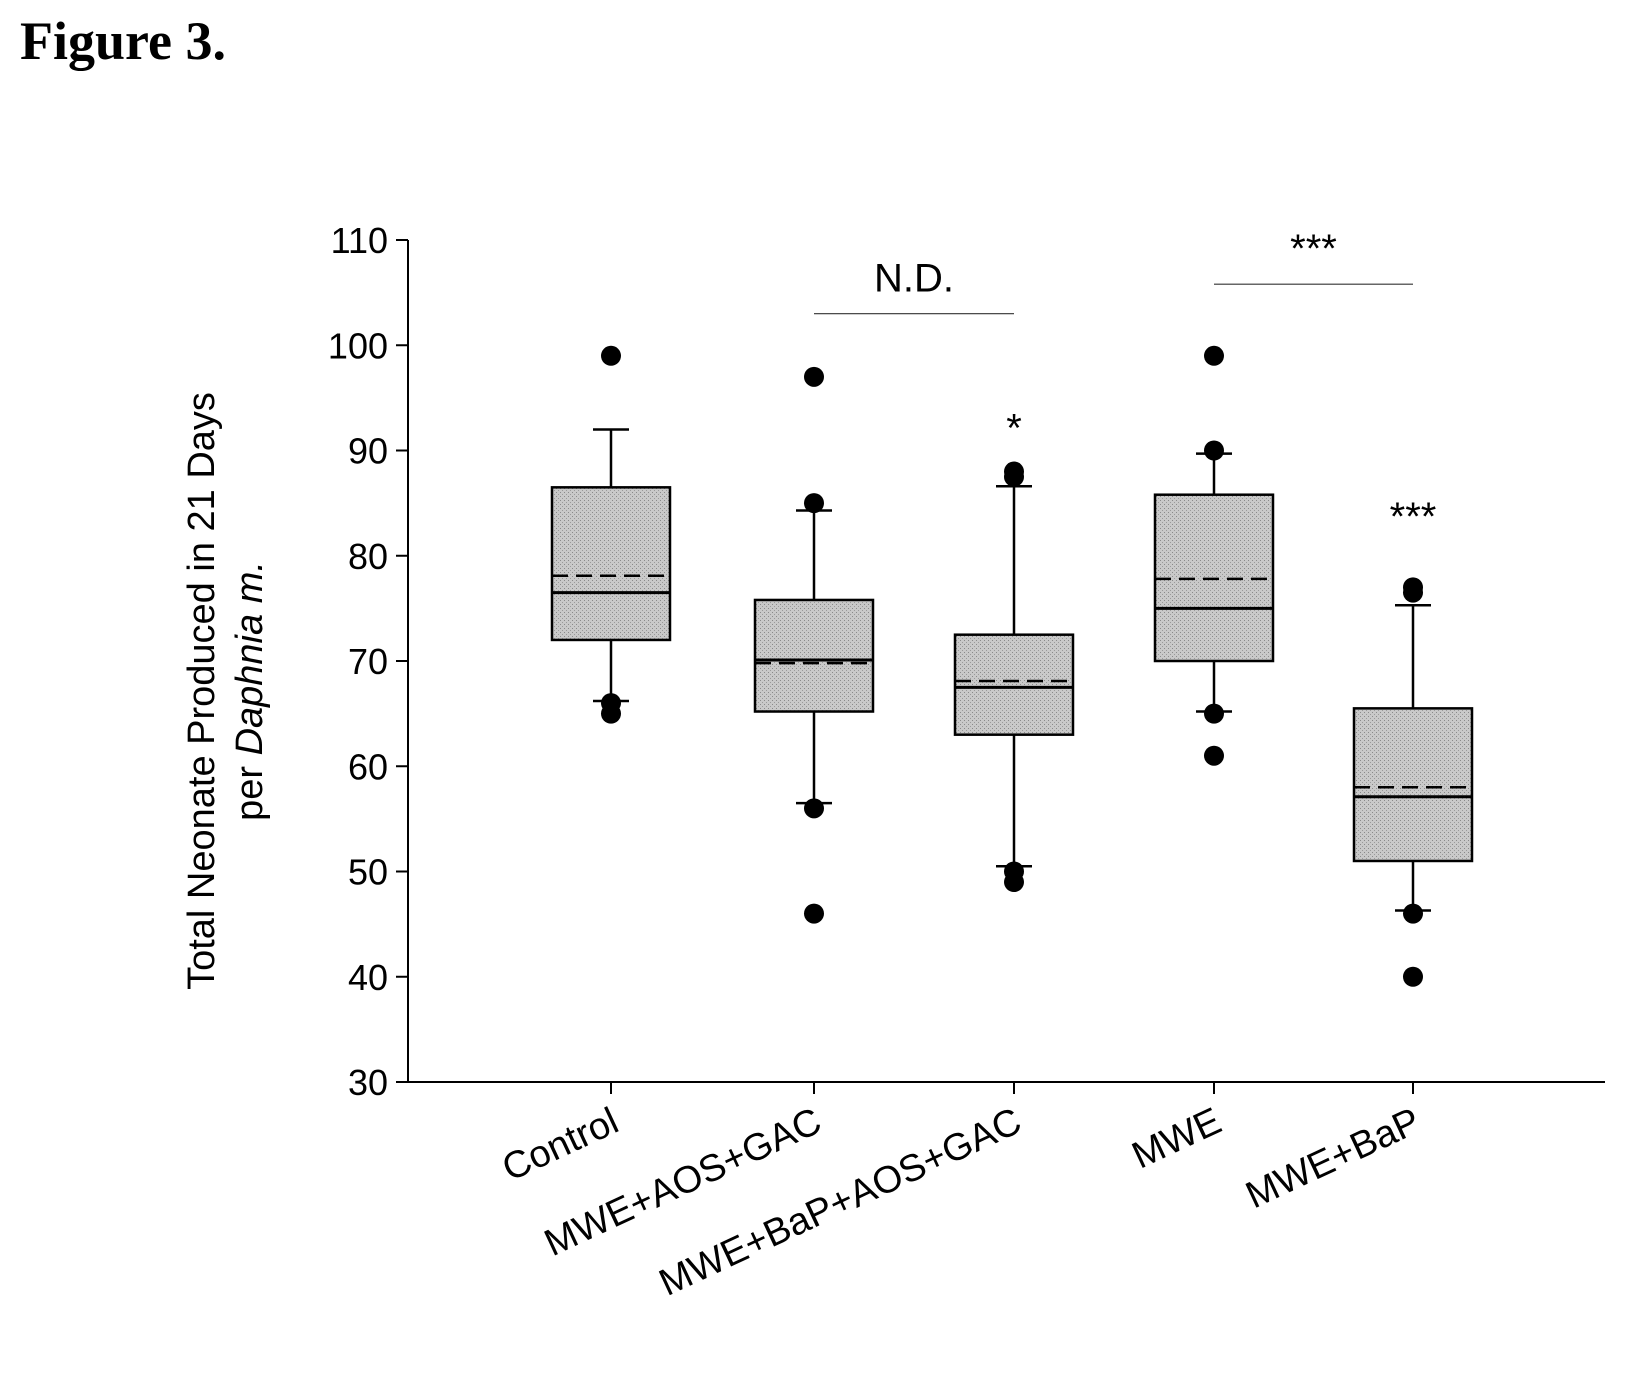 The height and width of the screenshot is (1388, 1629). I want to click on comparison-label: ***, so click(1313, 249).